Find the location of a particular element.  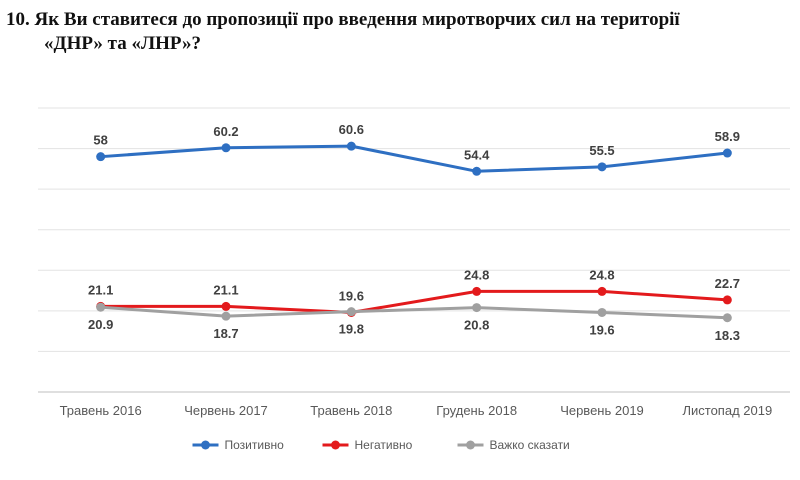

legend-label: Важко сказати is located at coordinates (530, 445).